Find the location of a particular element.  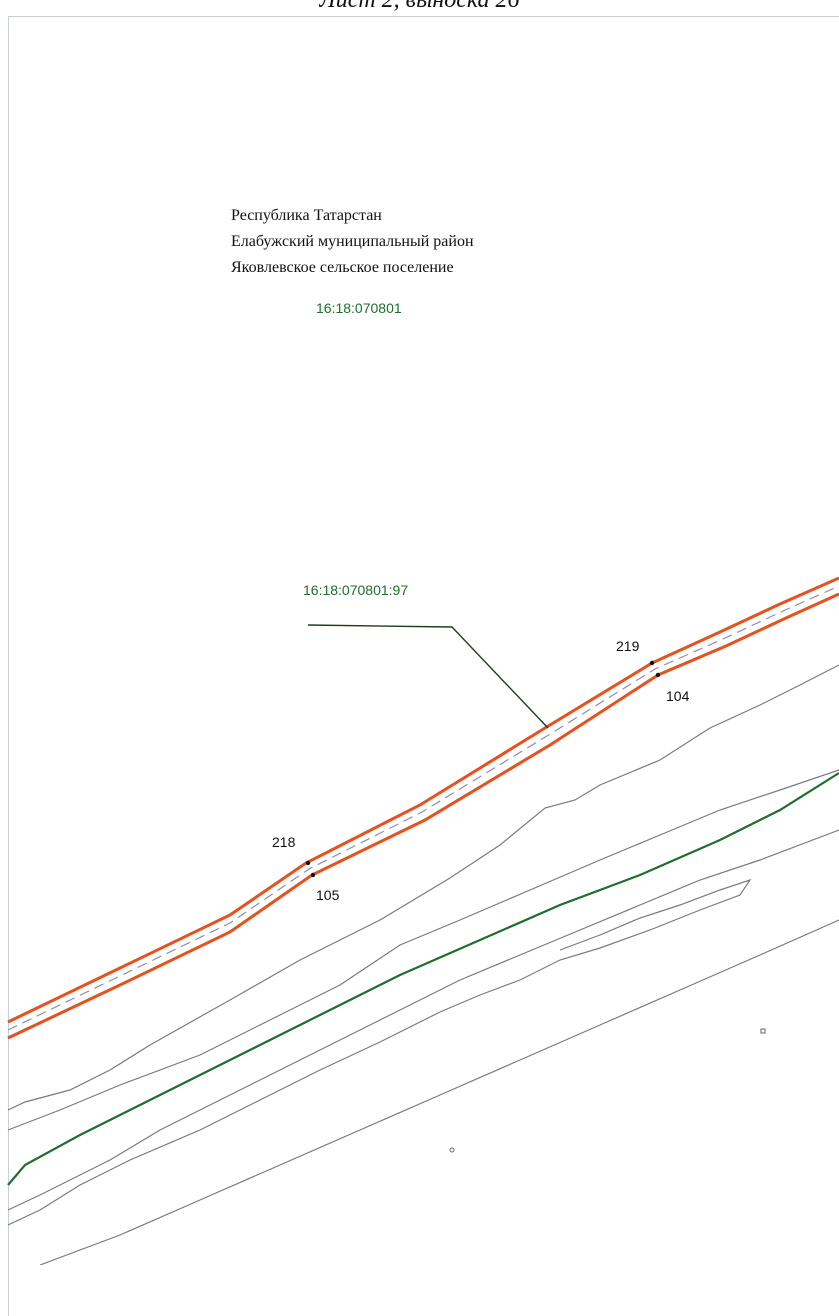

leader-line is located at coordinates (428, 676).